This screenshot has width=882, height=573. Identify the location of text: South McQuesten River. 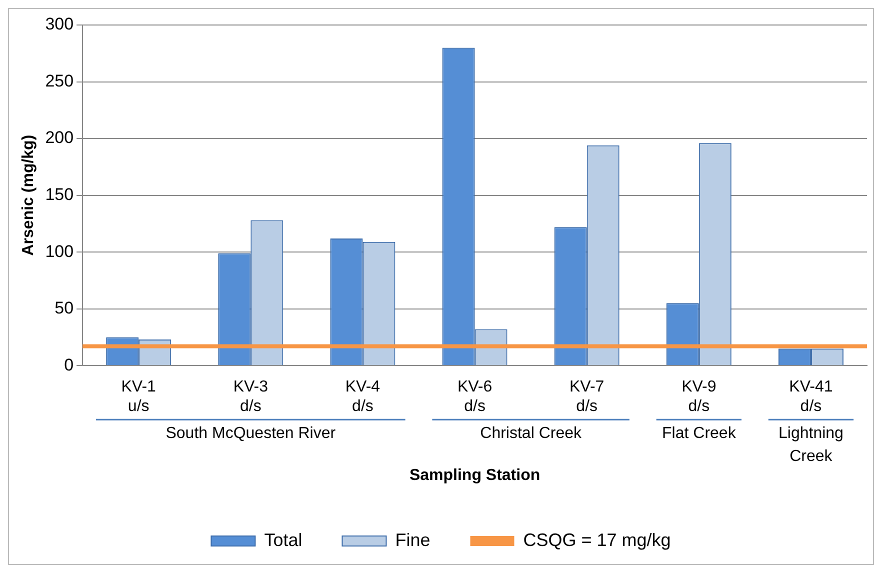
(251, 433).